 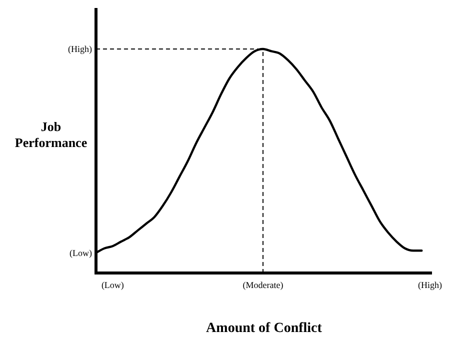 What do you see at coordinates (430, 285) in the screenshot?
I see `x-tick-label: (High)` at bounding box center [430, 285].